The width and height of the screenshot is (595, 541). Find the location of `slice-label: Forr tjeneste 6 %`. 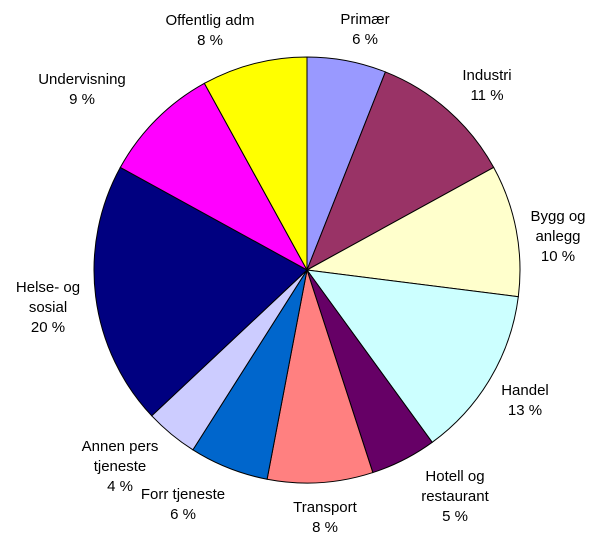

slice-label: Forr tjeneste 6 % is located at coordinates (183, 505).